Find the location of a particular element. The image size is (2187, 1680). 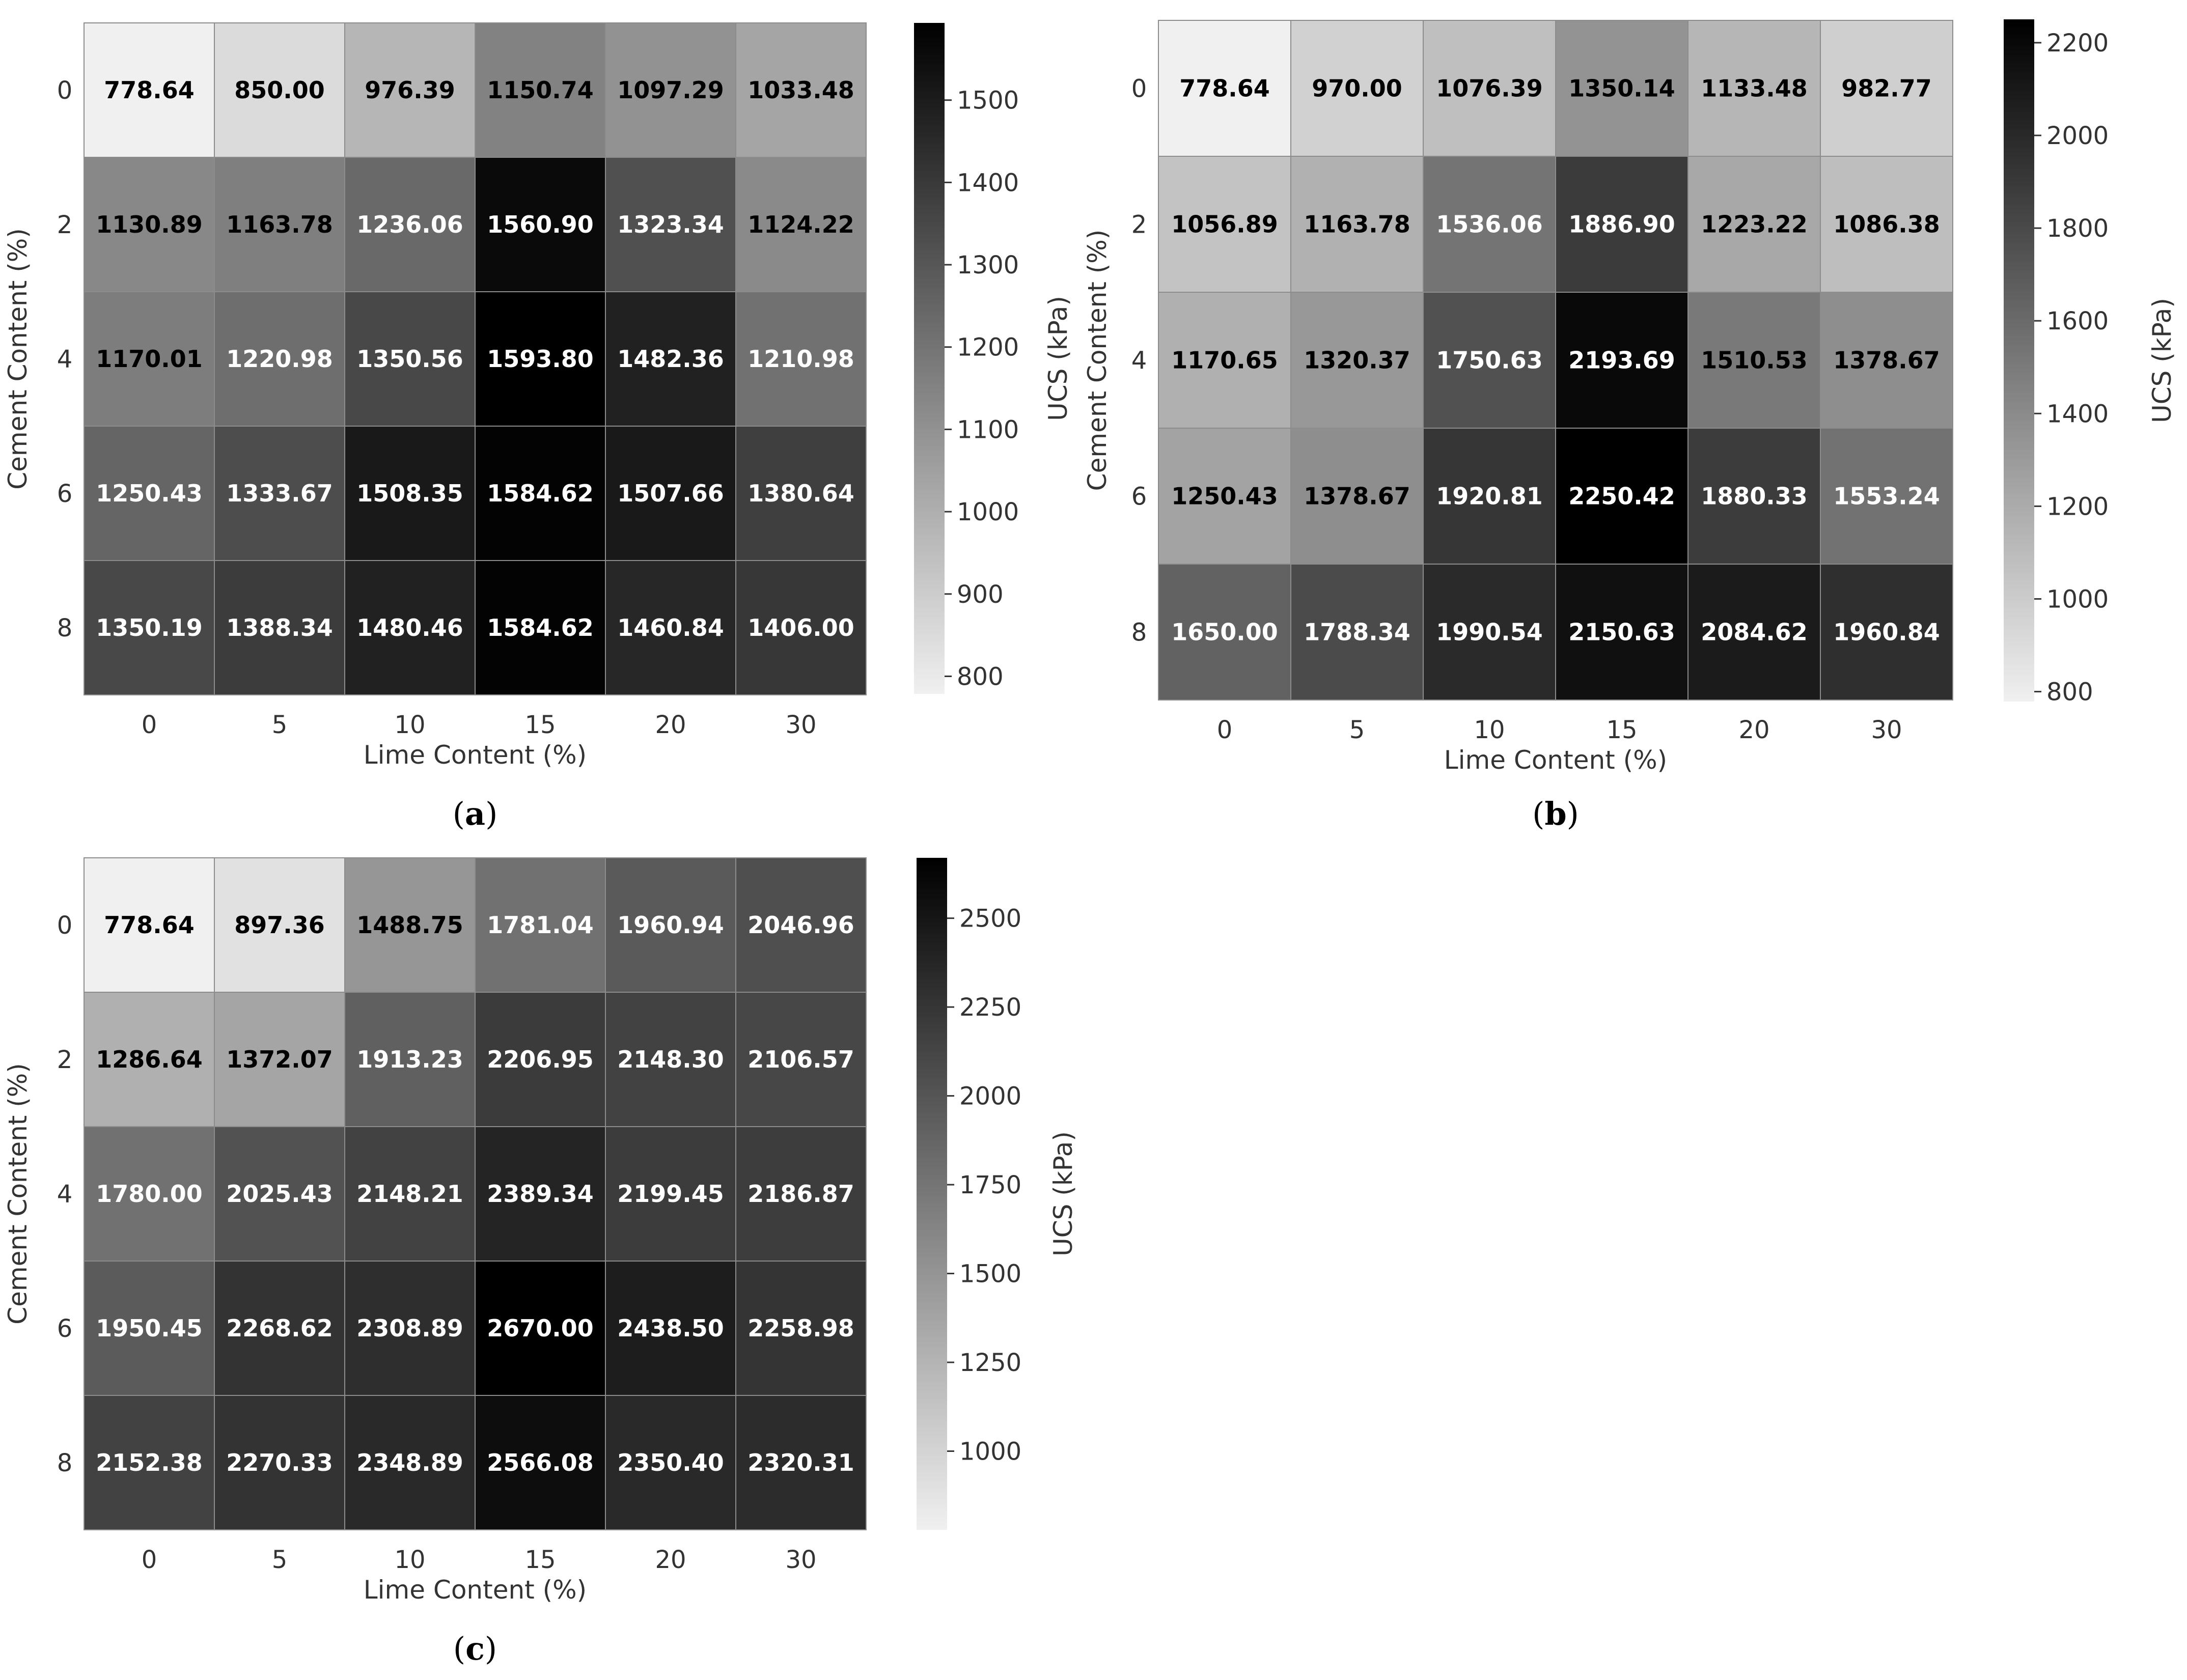

cell-value-label: 2148.21 is located at coordinates (409, 1194).